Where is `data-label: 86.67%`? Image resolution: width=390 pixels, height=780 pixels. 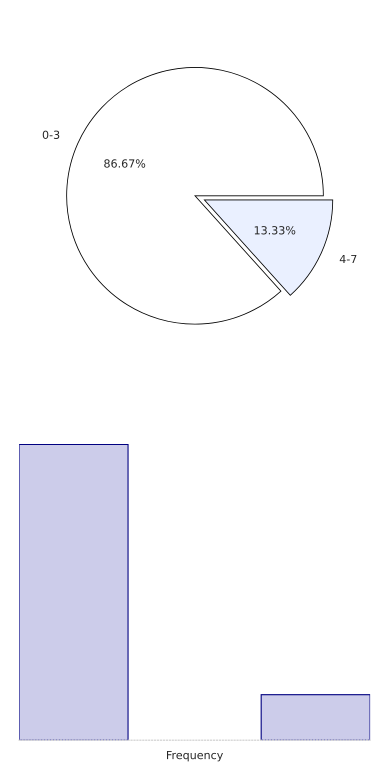
data-label: 86.67% is located at coordinates (125, 163).